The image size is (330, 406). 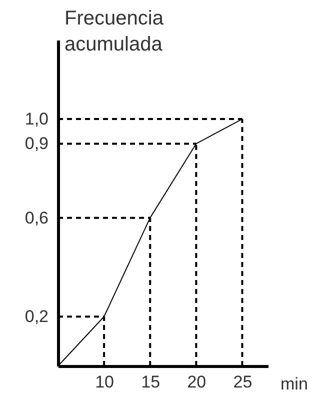 What do you see at coordinates (294, 384) in the screenshot?
I see `x-axis-title: min` at bounding box center [294, 384].